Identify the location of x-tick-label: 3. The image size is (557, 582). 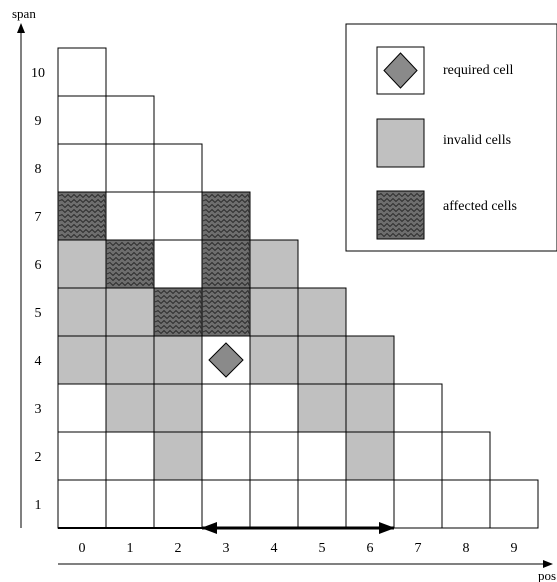
(226, 548).